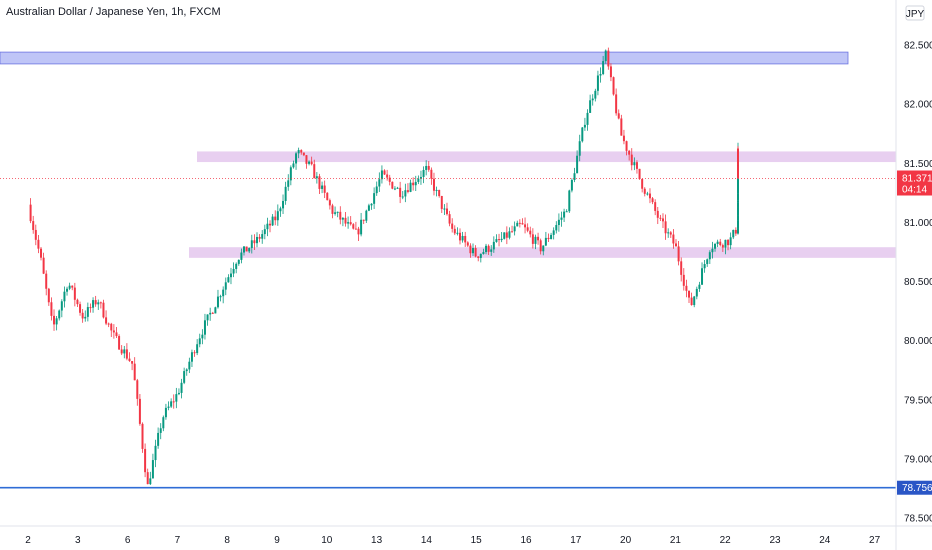  I want to click on x-tick-label: 22, so click(726, 540).